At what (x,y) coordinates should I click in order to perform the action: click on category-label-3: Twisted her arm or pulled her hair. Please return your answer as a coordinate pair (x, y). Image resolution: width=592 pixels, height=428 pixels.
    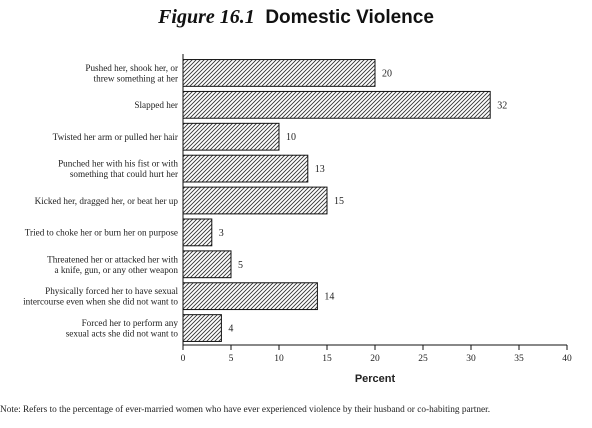
    Looking at the image, I should click on (115, 137).